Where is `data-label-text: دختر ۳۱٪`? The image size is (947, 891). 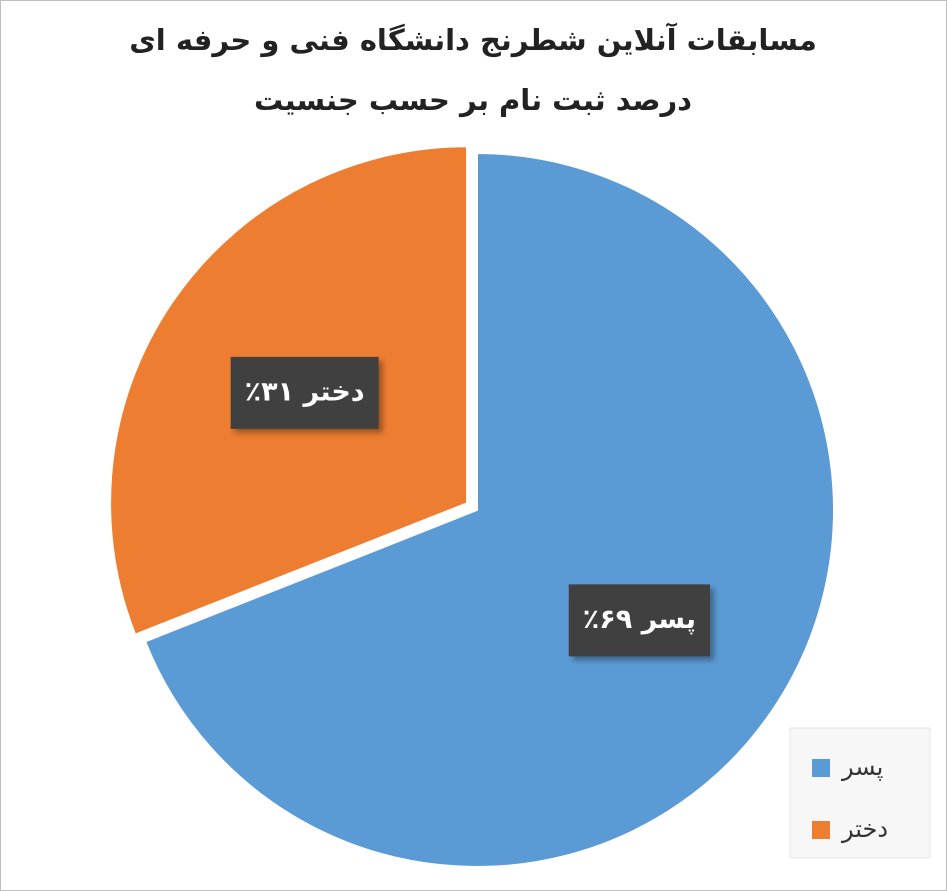
data-label-text: دختر ۳۱٪ is located at coordinates (305, 391).